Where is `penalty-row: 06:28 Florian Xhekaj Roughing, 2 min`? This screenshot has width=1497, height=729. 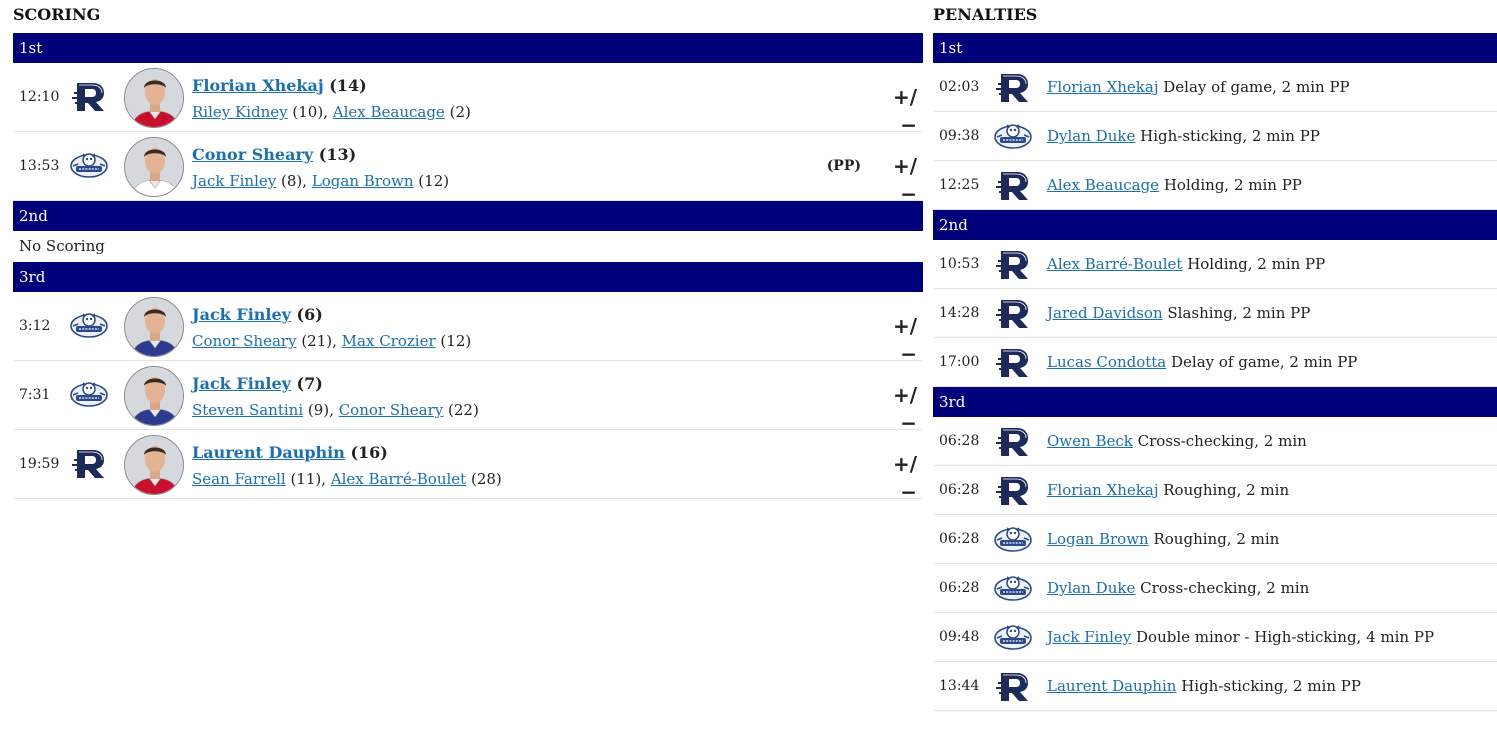
penalty-row: 06:28 Florian Xhekaj Roughing, 2 min is located at coordinates (1215, 490).